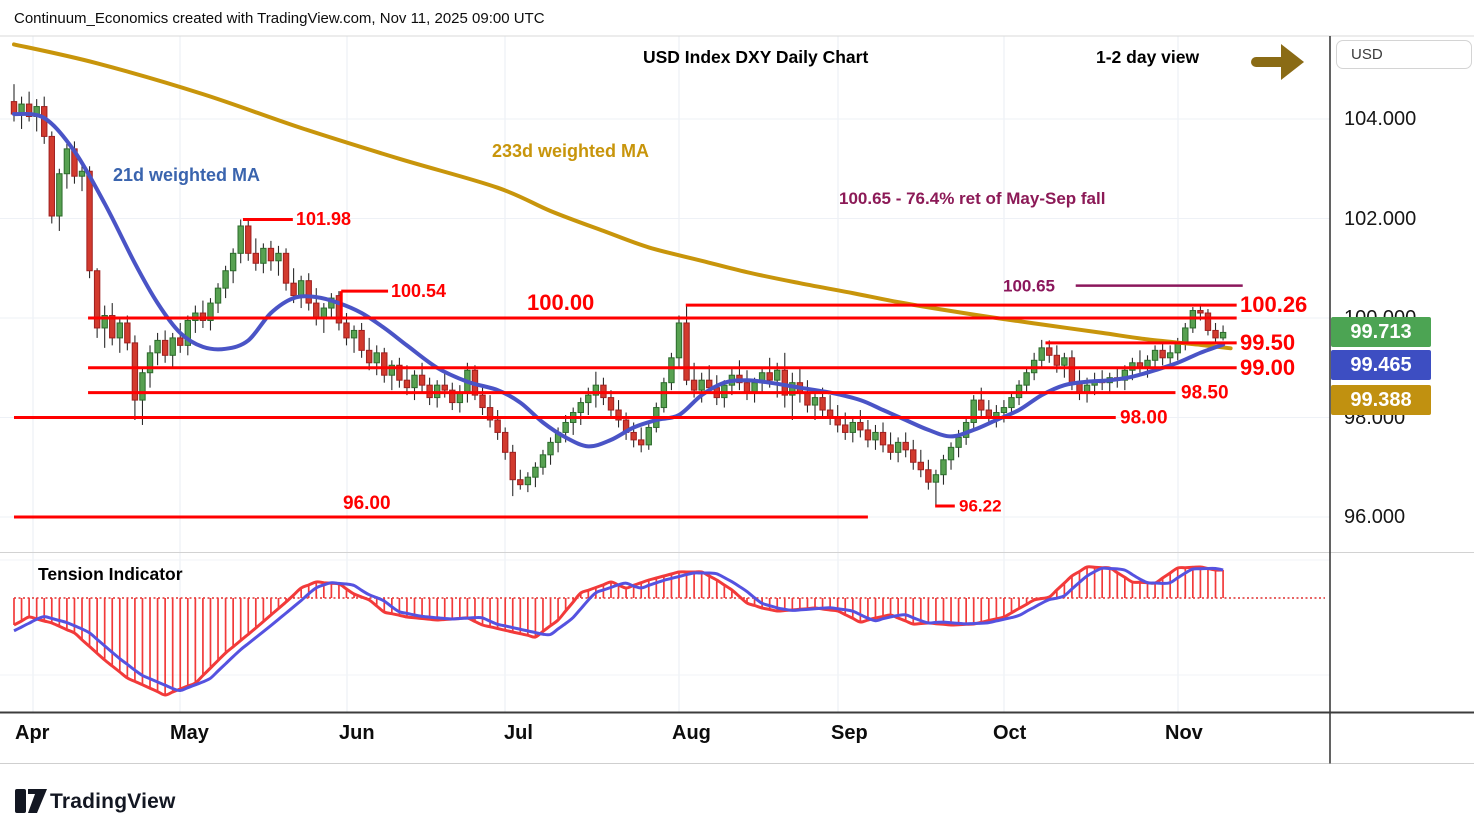 The width and height of the screenshot is (1474, 840). What do you see at coordinates (1277, 62) in the screenshot?
I see `right-arrow-icon` at bounding box center [1277, 62].